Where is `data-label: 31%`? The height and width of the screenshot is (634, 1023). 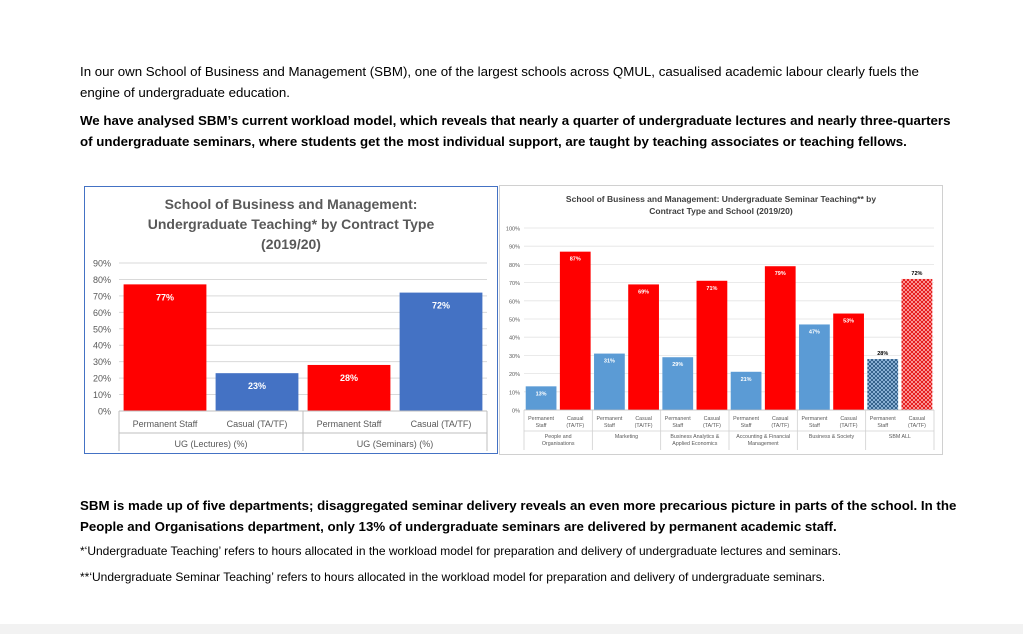
data-label: 31% is located at coordinates (609, 362).